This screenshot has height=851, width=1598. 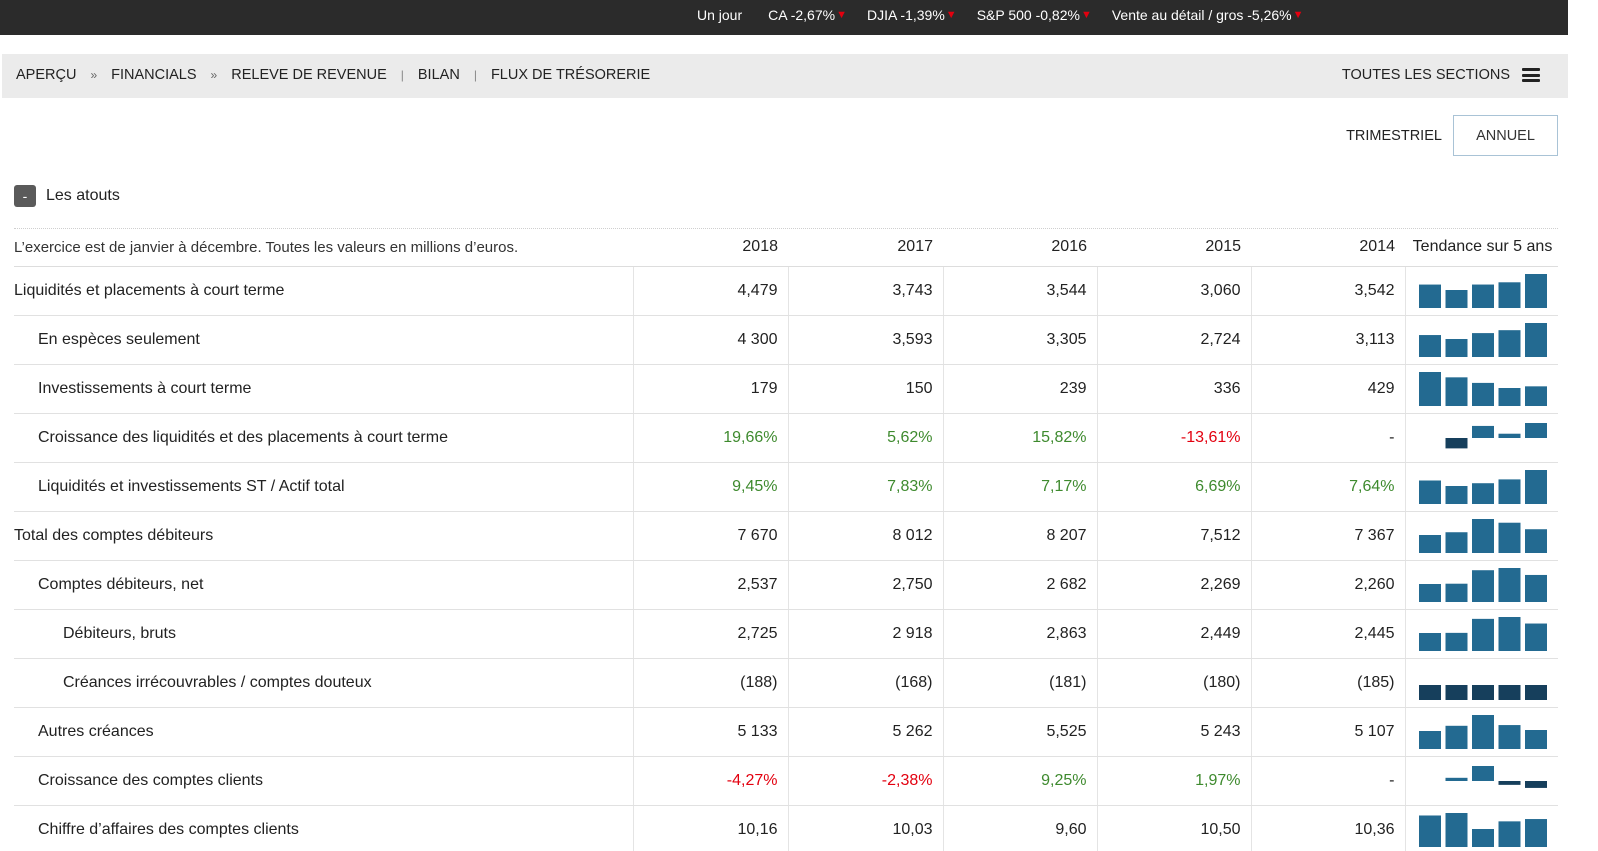 I want to click on cell-value: 10,16, so click(x=710, y=828).